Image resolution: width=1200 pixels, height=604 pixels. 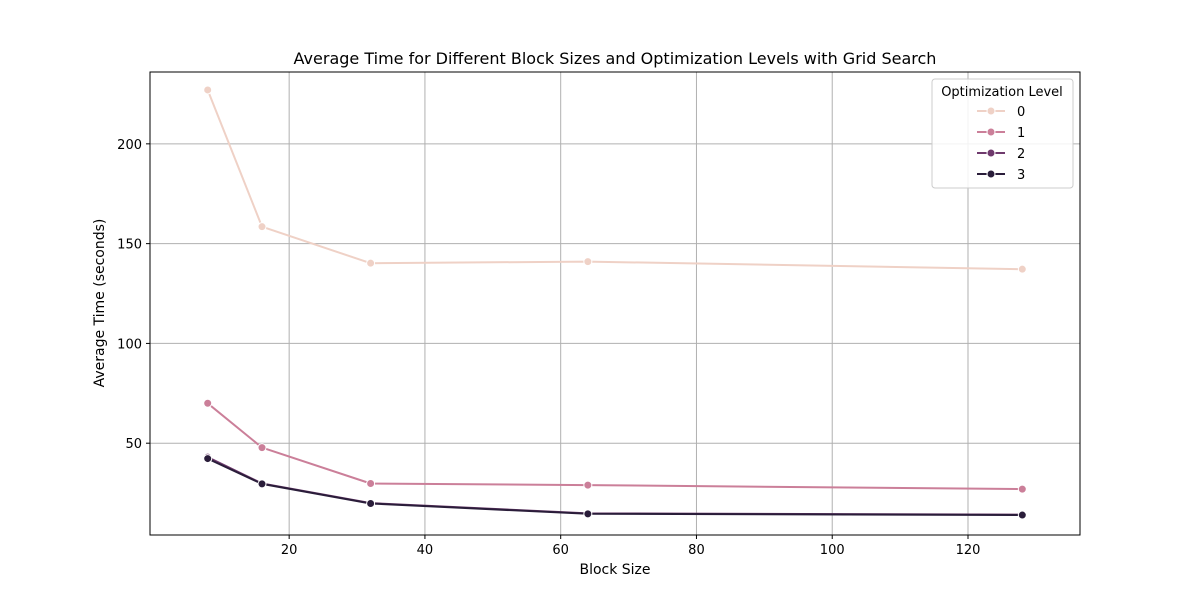 I want to click on x-tick-label: 60, so click(x=560, y=550).